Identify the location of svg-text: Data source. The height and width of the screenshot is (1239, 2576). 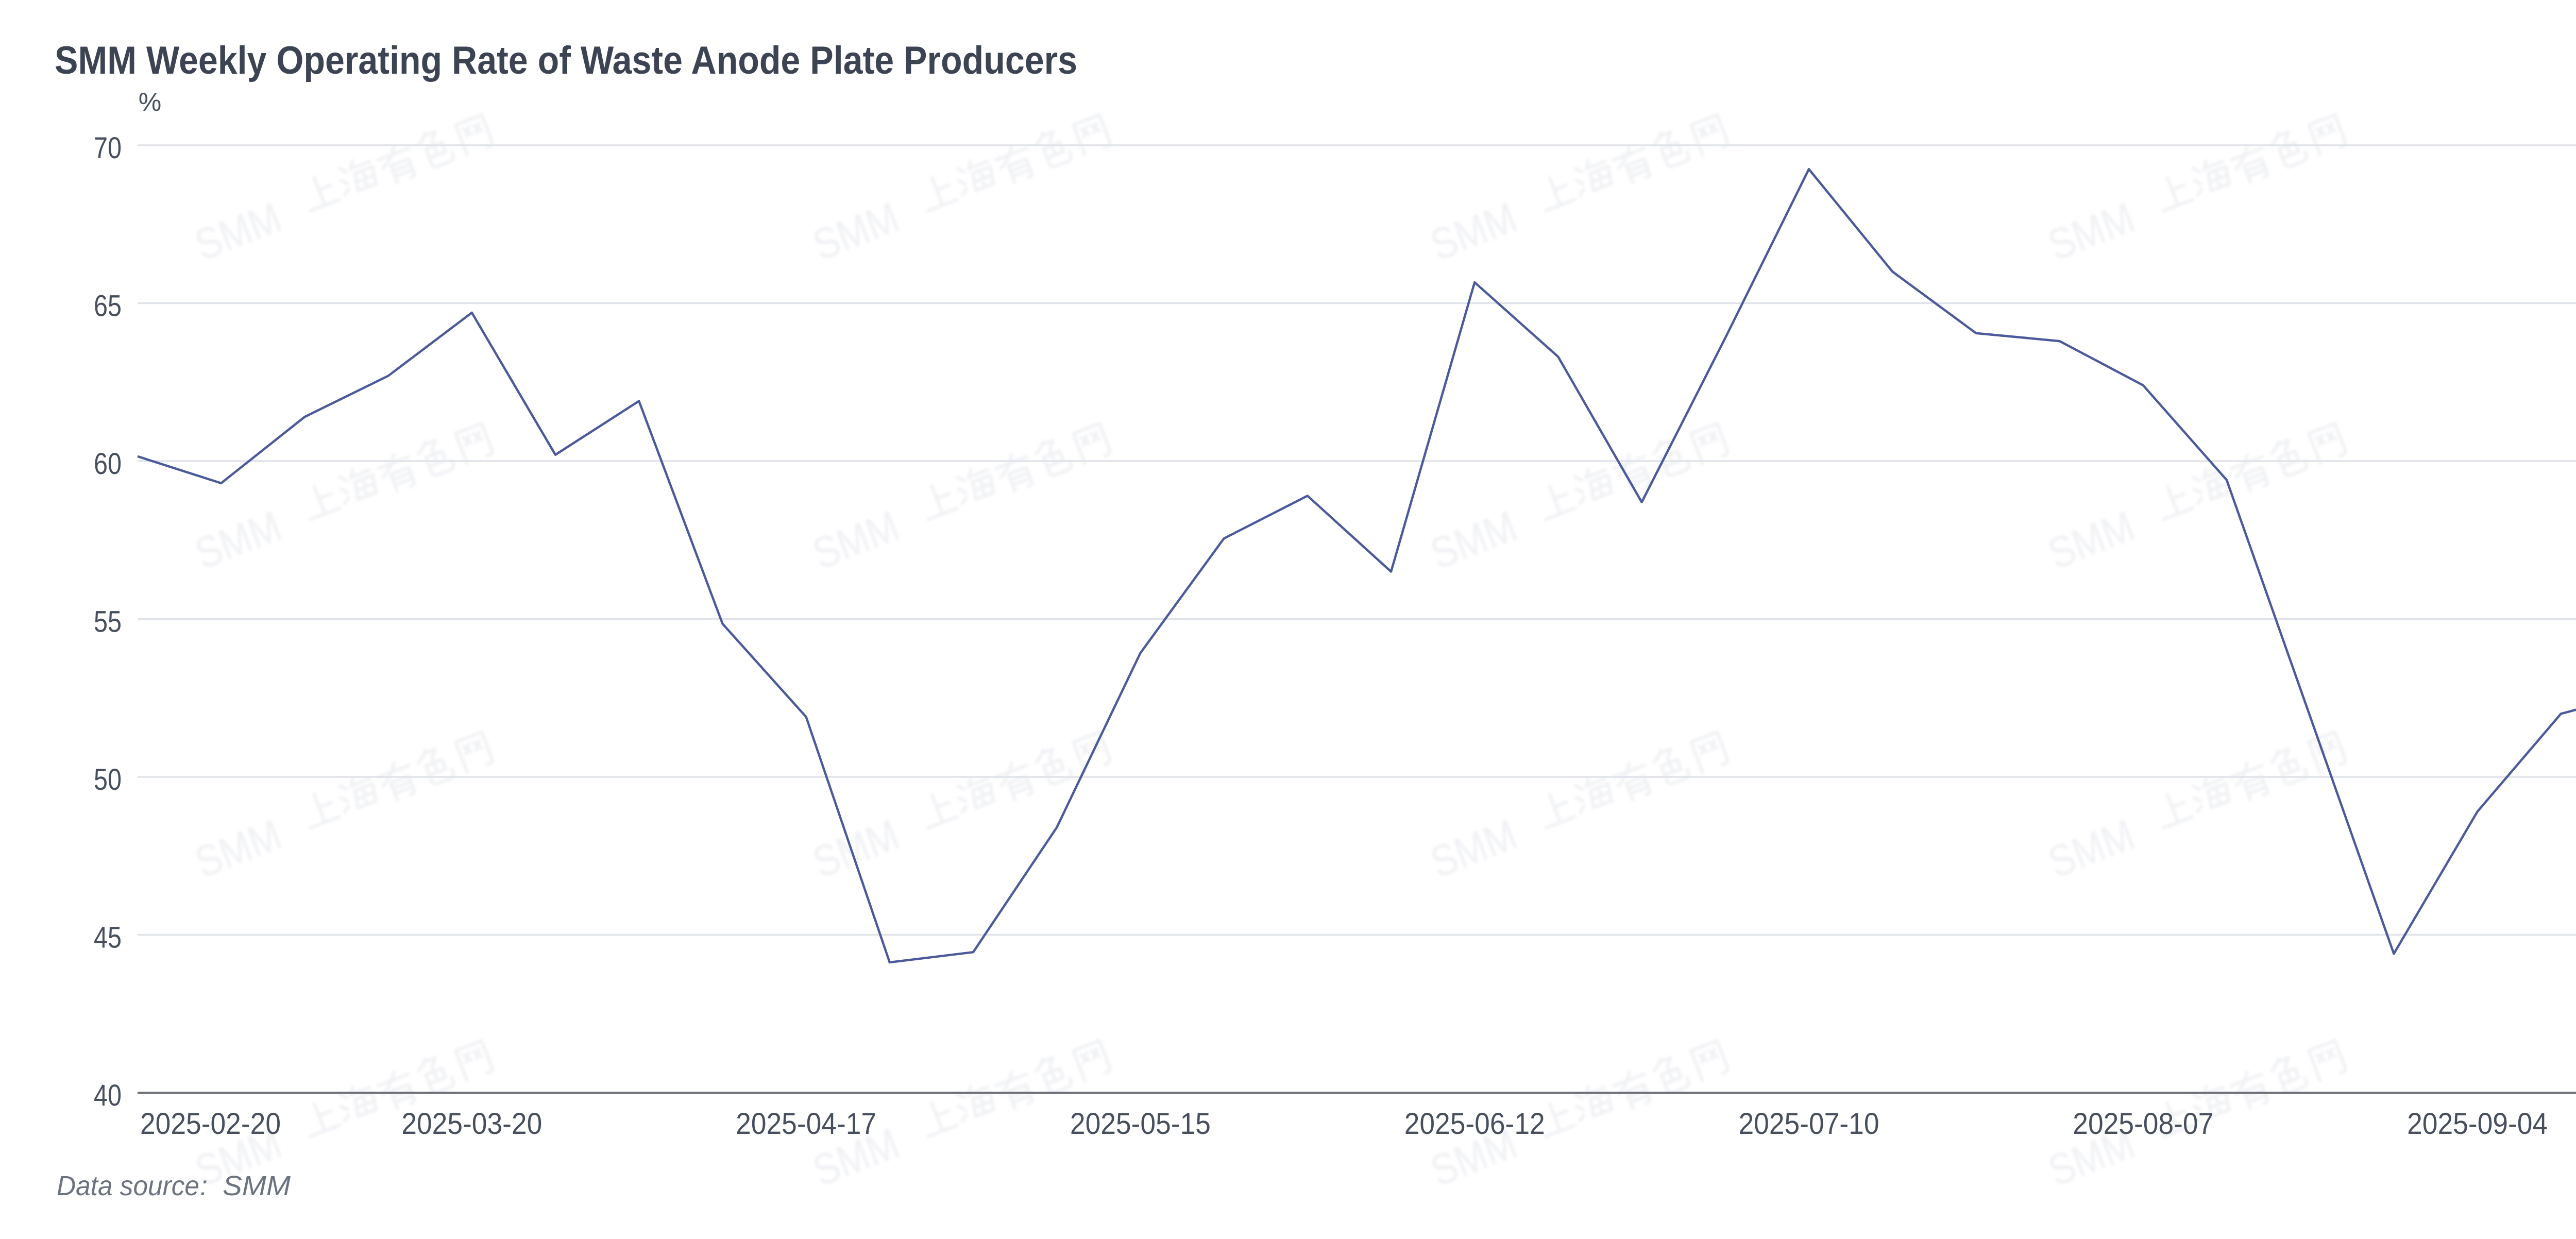
(128, 1185).